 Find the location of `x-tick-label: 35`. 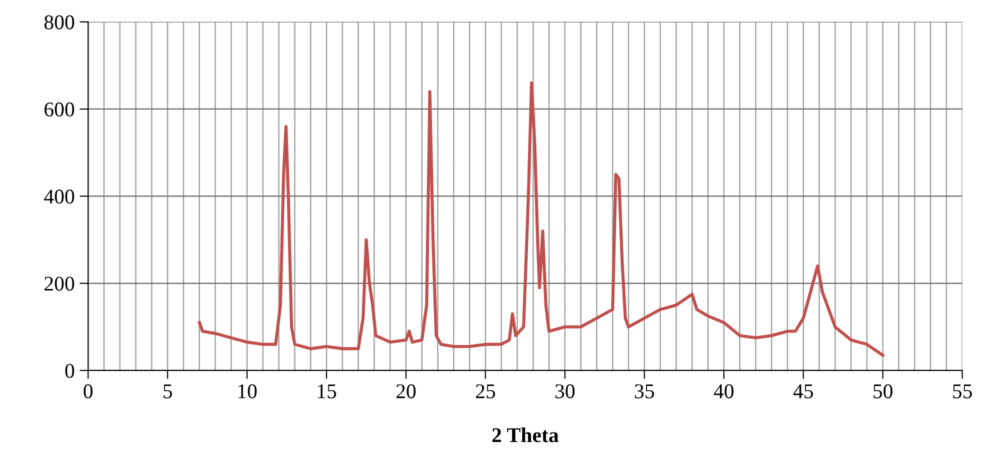

x-tick-label: 35 is located at coordinates (644, 391).